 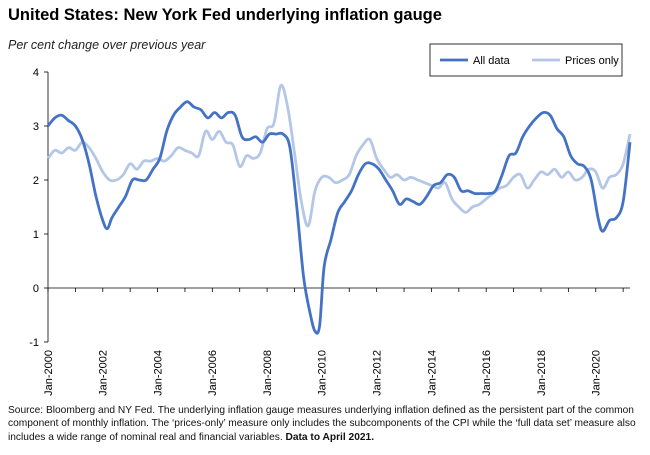 What do you see at coordinates (597, 373) in the screenshot?
I see `x-tick-label: Jan-2020` at bounding box center [597, 373].